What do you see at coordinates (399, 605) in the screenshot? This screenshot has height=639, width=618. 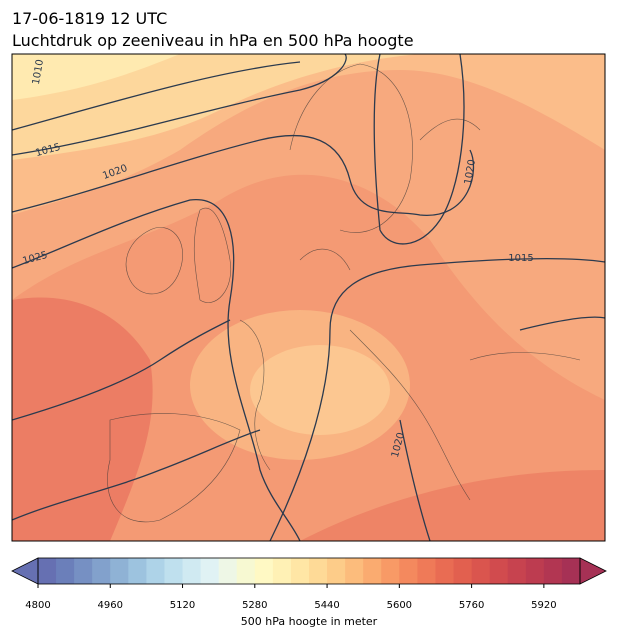 I see `colorbar-tick-label: 5600` at bounding box center [399, 605].